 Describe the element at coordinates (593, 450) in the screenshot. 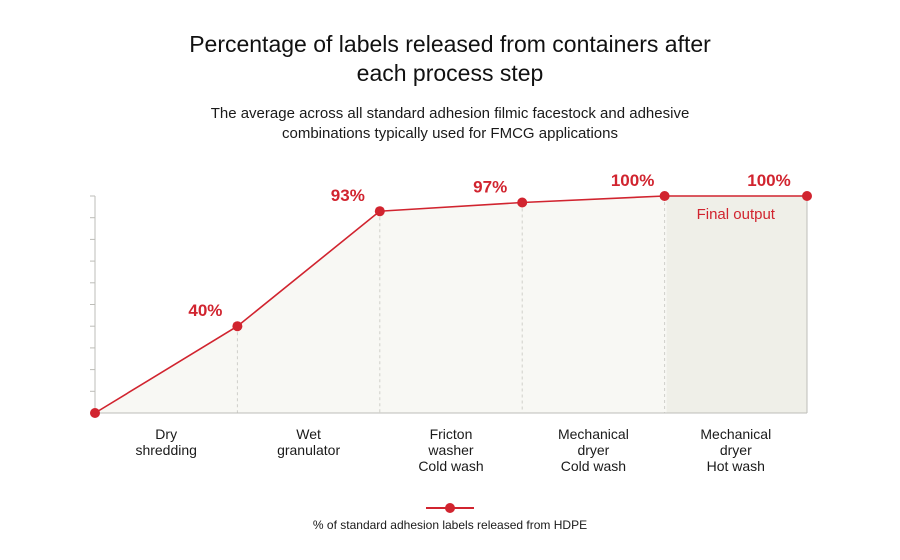

I see `category-label: Mechanical dryer Cold wash` at that location.